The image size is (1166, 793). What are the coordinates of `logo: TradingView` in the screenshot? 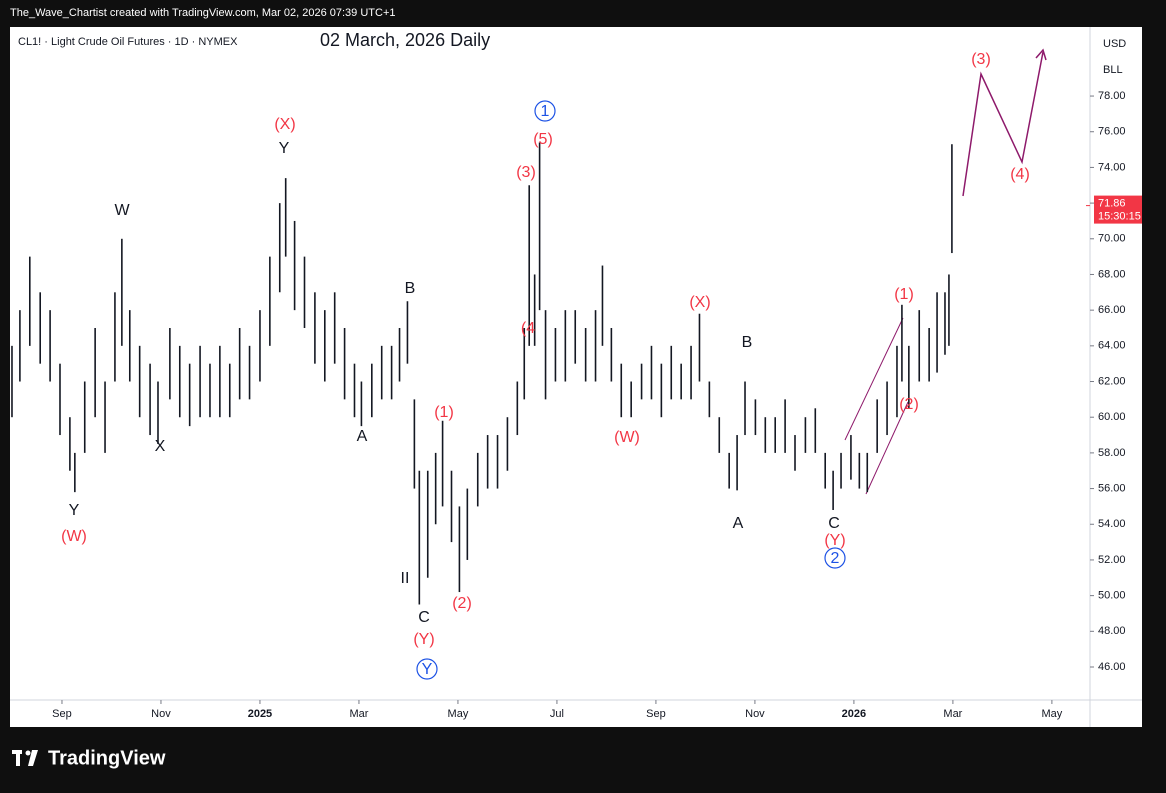 It's located at (89, 758).